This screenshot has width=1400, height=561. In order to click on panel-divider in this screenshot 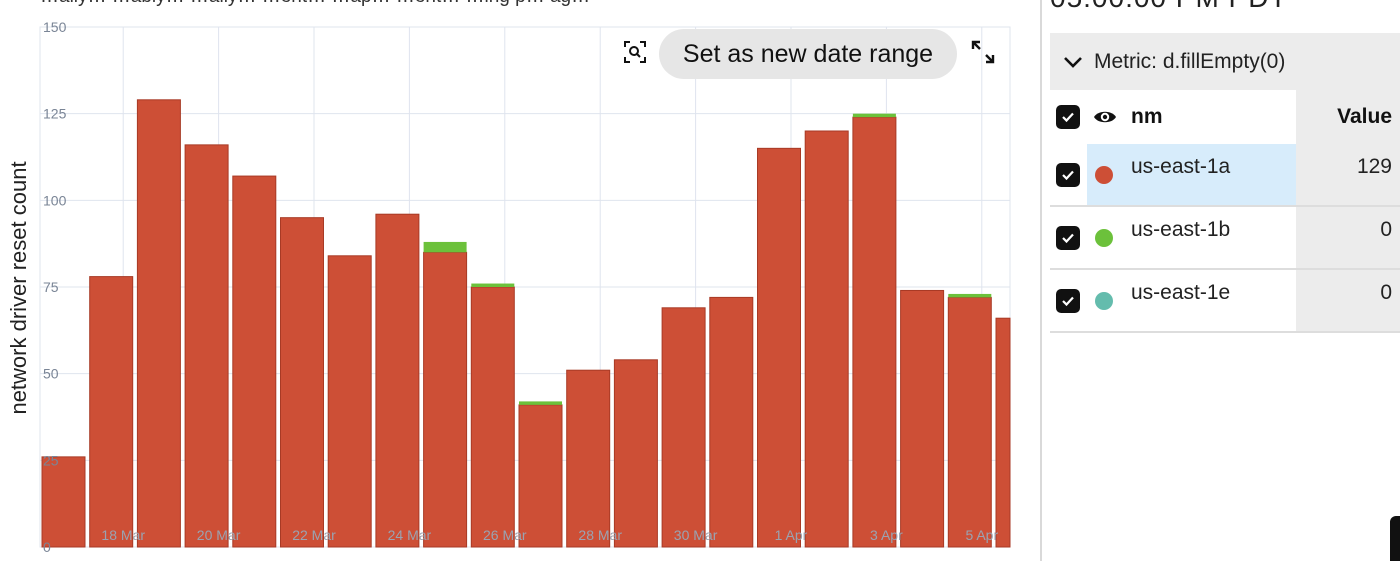, I will do `click(1041, 280)`.